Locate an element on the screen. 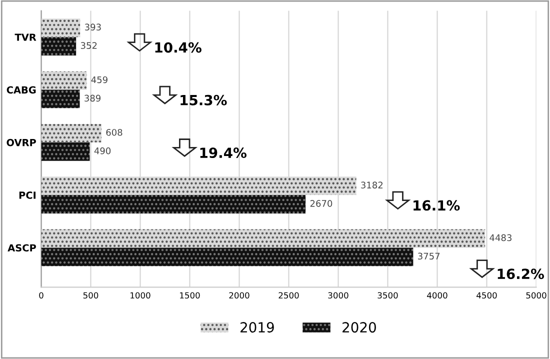  x-tick-label: 1000 is located at coordinates (140, 295).